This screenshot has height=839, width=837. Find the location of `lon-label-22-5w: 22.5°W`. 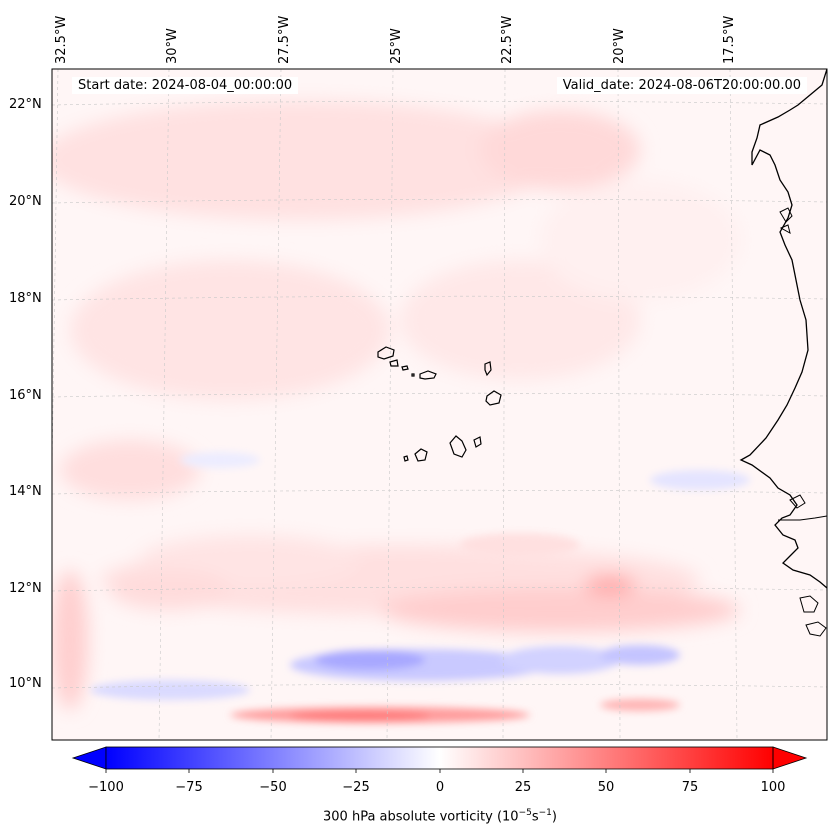

lon-label-22-5w: 22.5°W is located at coordinates (507, 39).